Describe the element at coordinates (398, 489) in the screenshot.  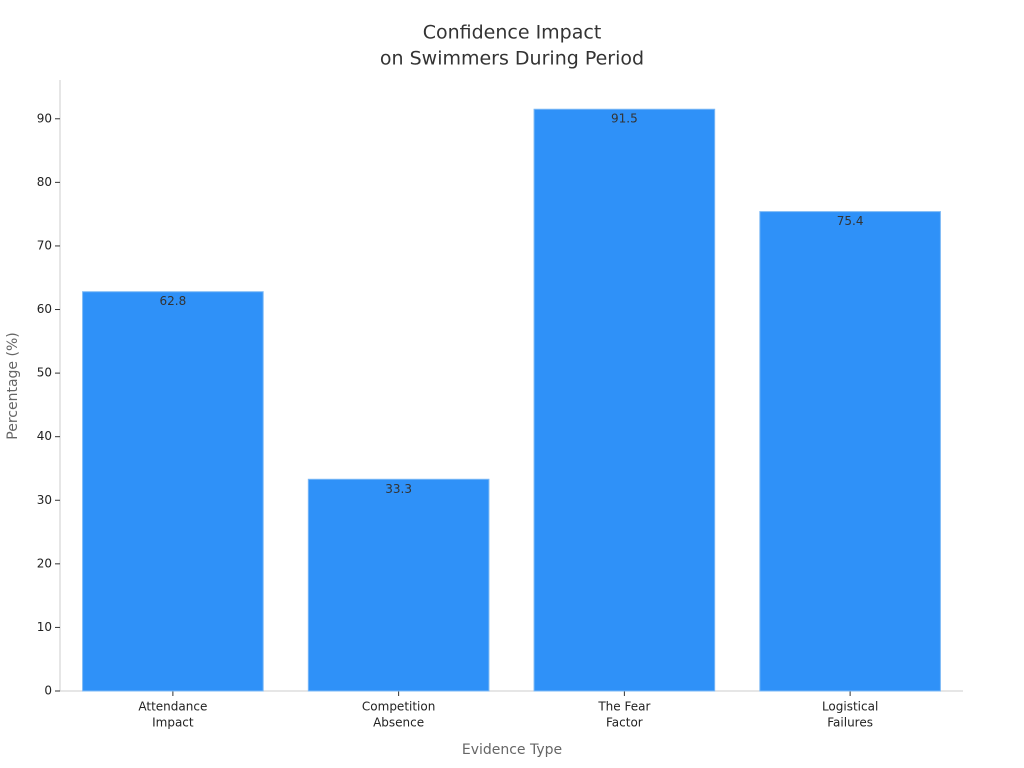
I see `value-label: 33.3` at that location.